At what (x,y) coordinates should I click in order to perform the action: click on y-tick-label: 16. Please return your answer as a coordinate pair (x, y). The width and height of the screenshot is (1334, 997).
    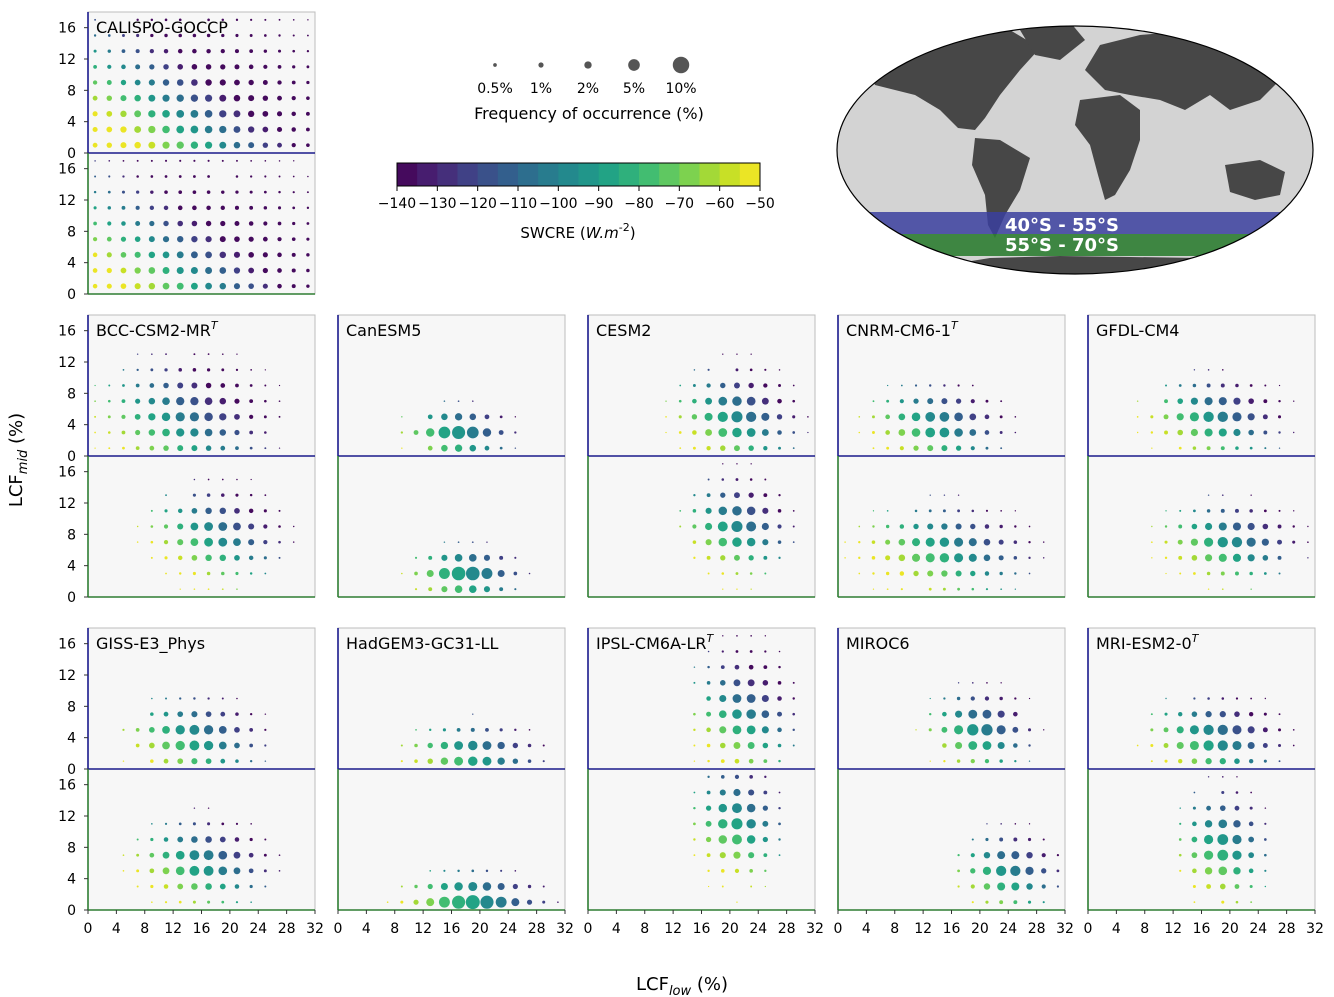
    Looking at the image, I should click on (67, 786).